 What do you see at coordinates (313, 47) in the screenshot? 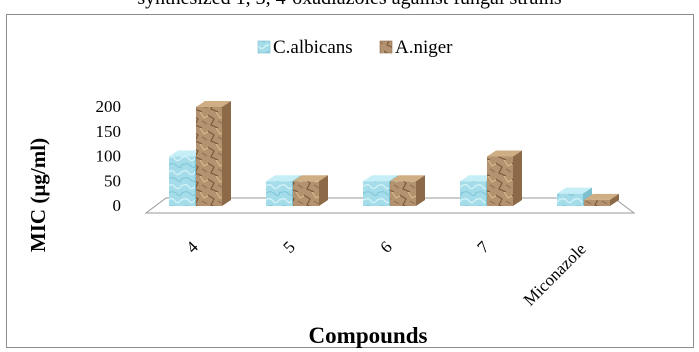
I see `legend-label: C.albicans` at bounding box center [313, 47].